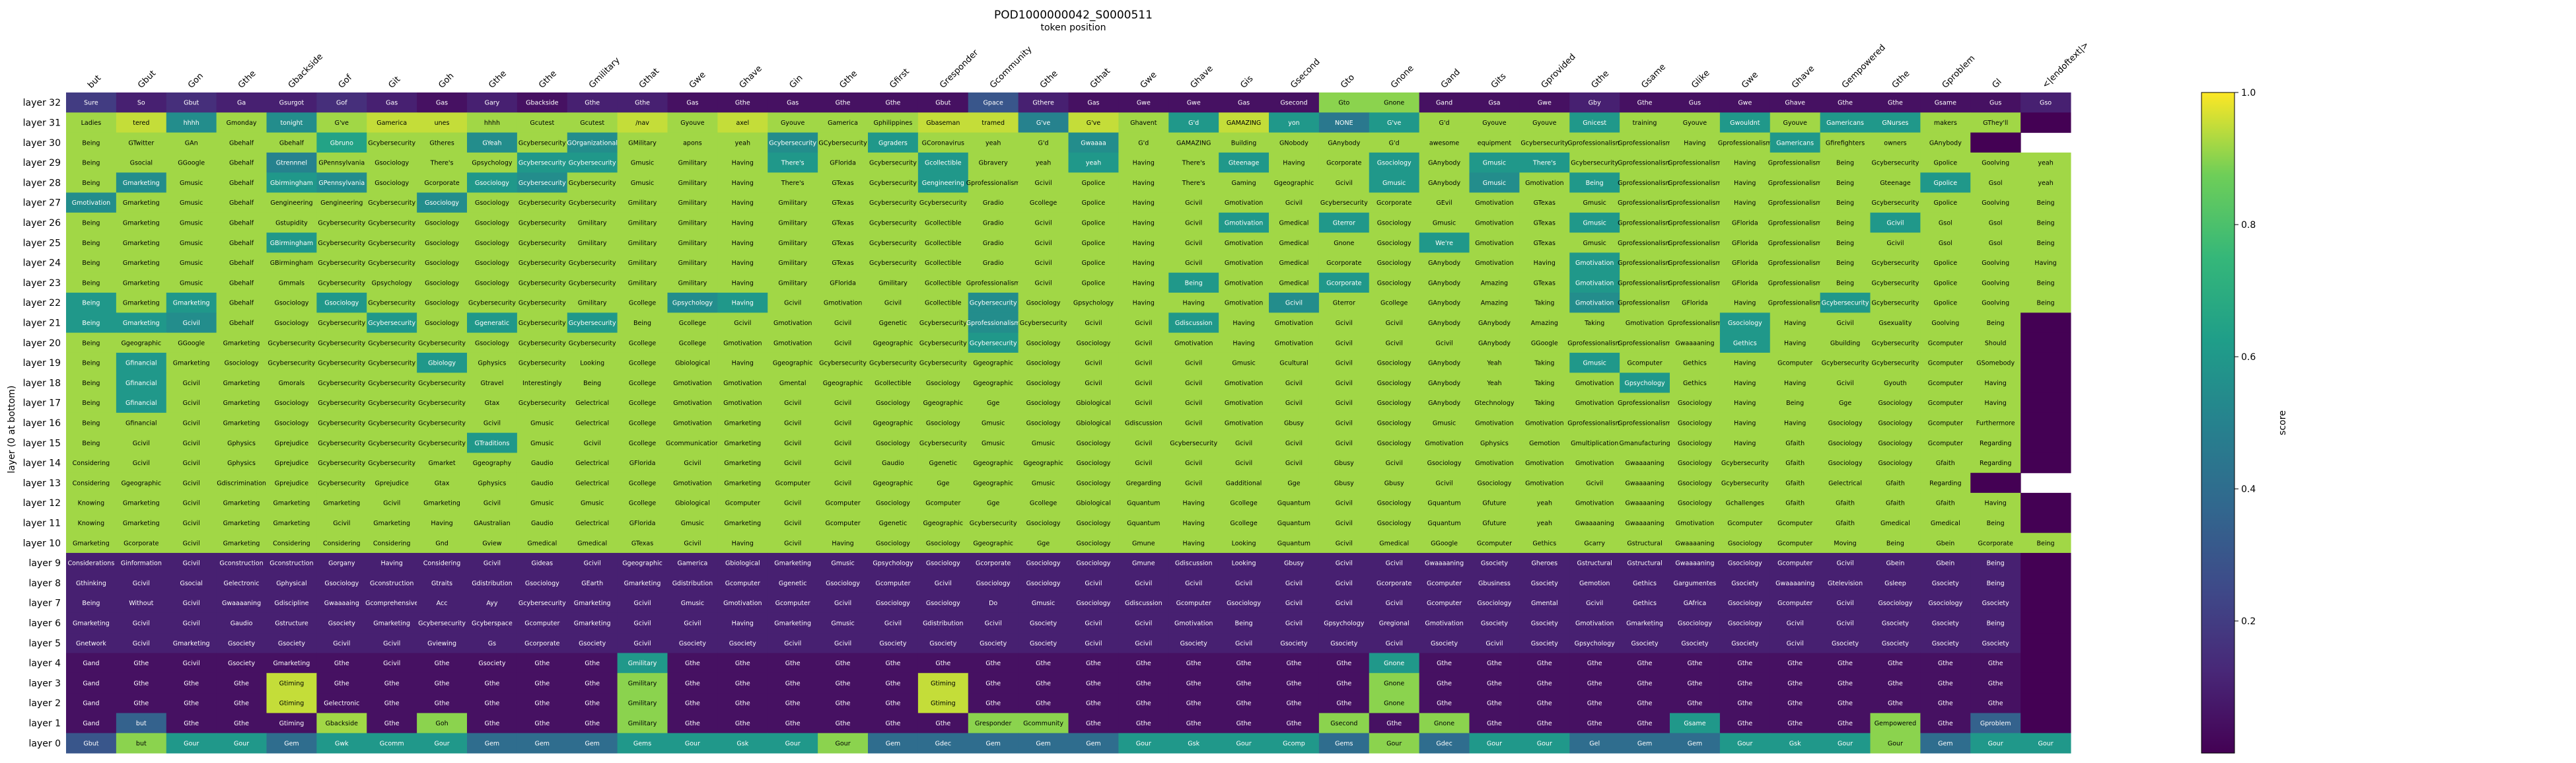  Describe the element at coordinates (141, 343) in the screenshot. I see `heatmap-cell-label: Ggeographic` at that location.